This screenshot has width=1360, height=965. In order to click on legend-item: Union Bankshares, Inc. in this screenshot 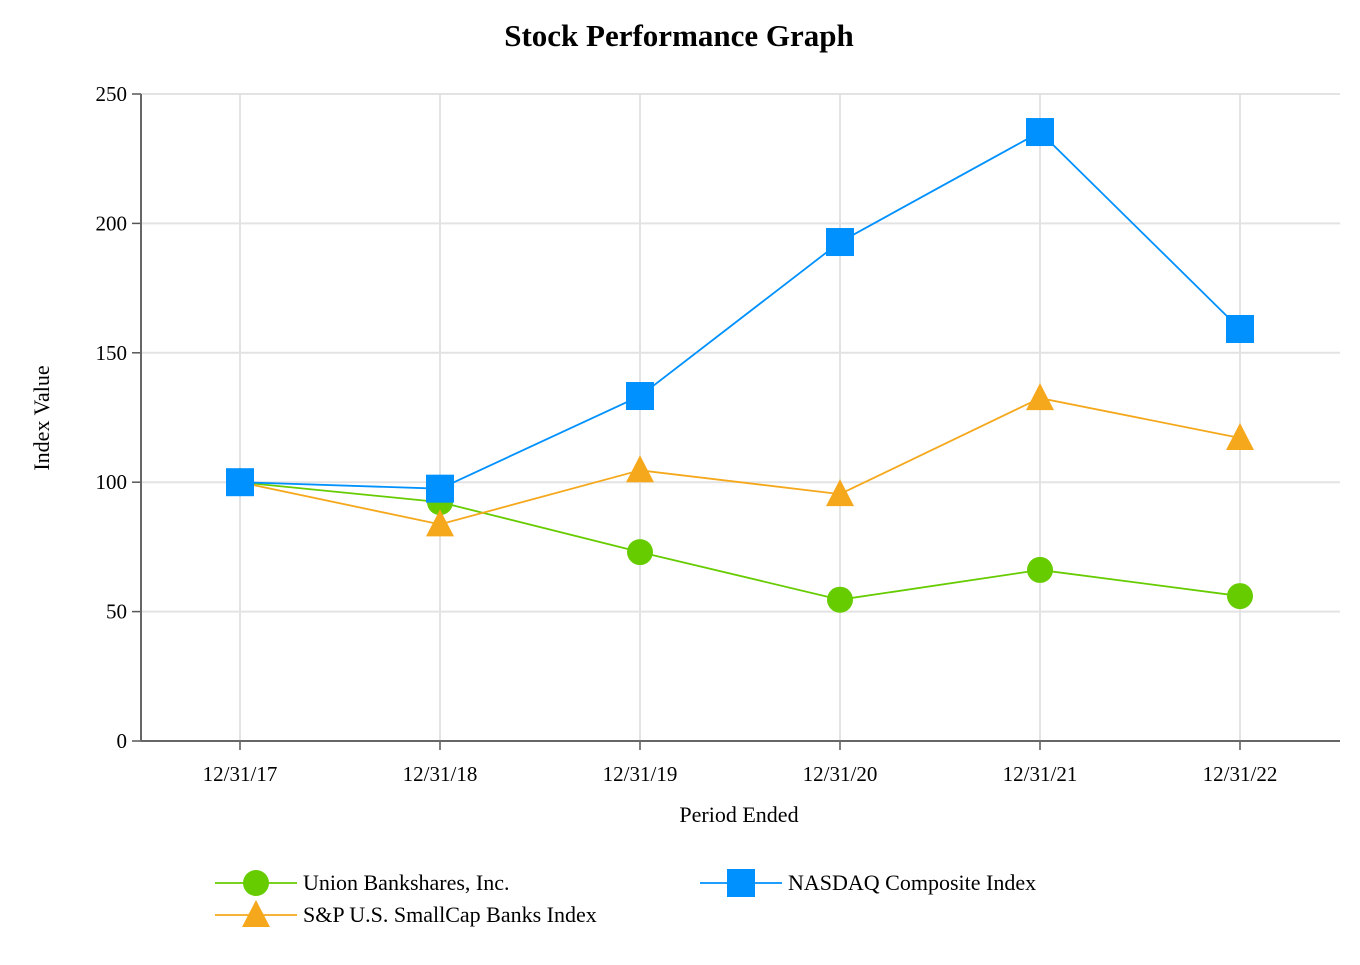, I will do `click(362, 883)`.